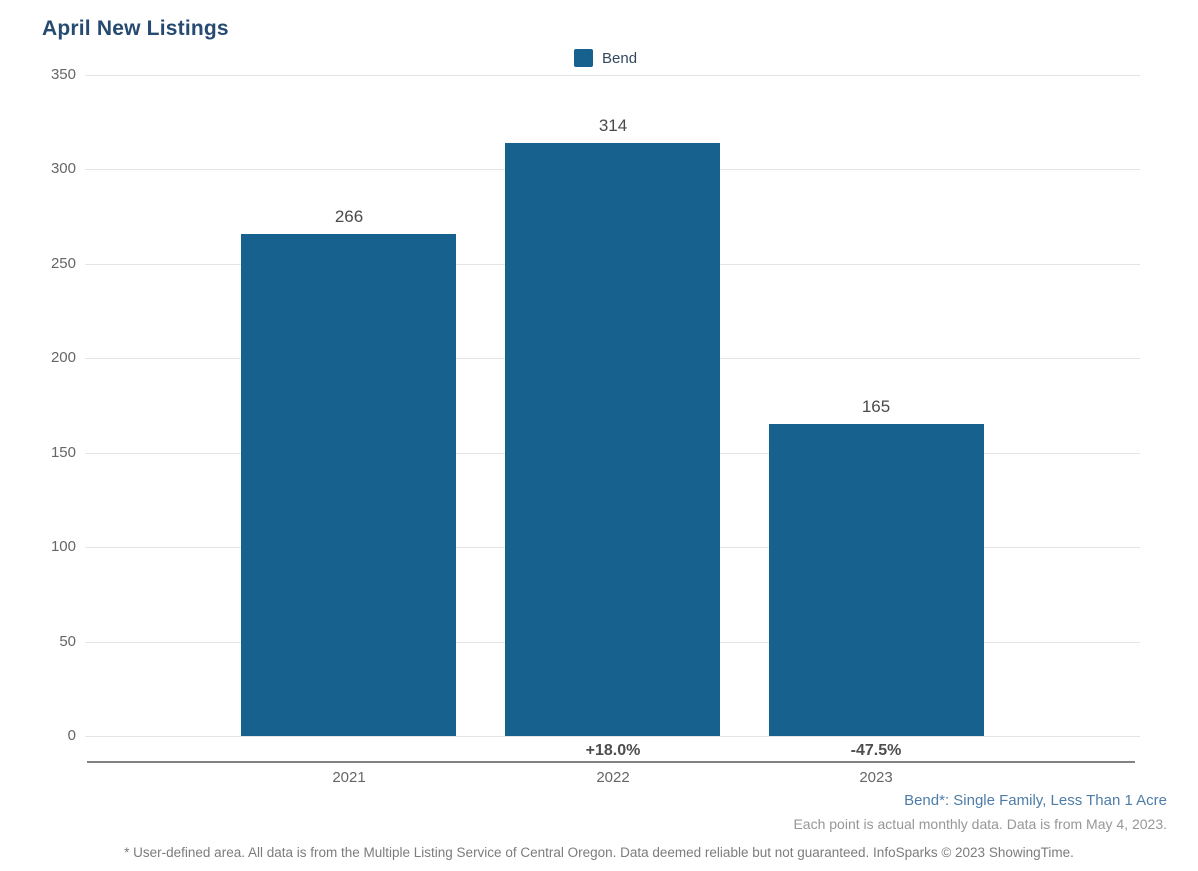  I want to click on bar-value-label: 165, so click(876, 406).